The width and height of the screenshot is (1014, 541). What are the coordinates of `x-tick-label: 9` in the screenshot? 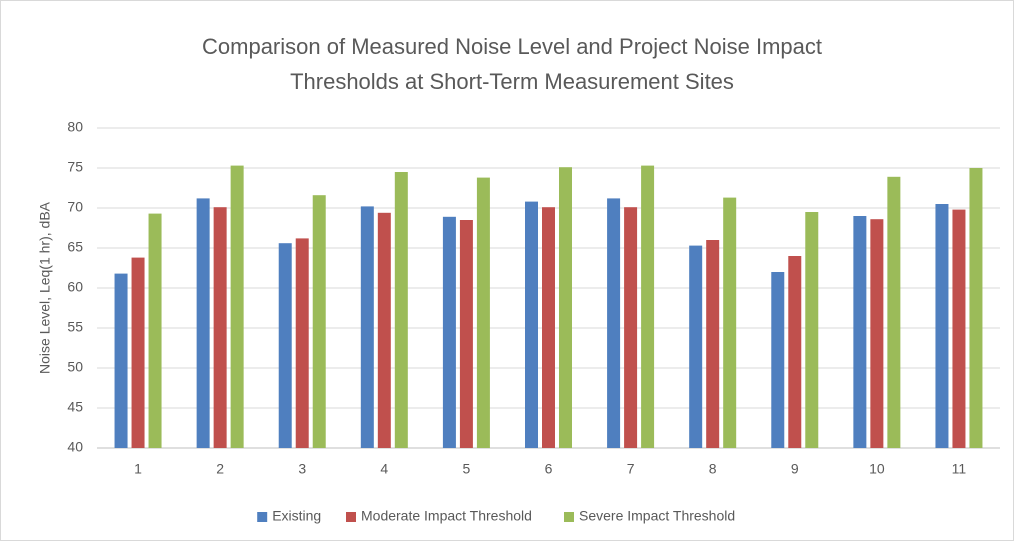 It's located at (795, 469).